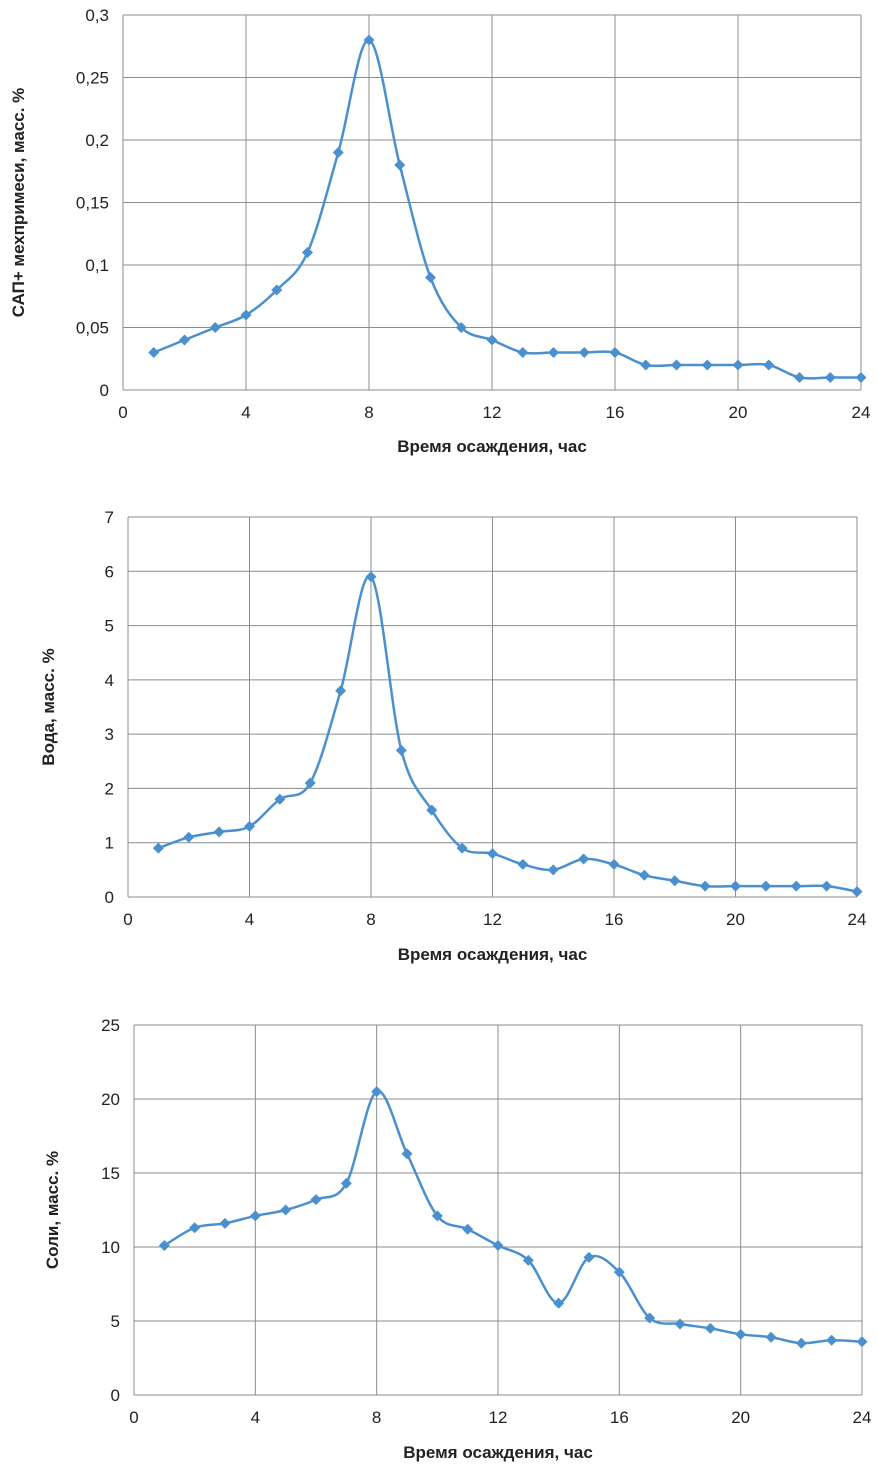 This screenshot has height=1466, width=877. I want to click on y-tick-label: 0,05, so click(92, 328).